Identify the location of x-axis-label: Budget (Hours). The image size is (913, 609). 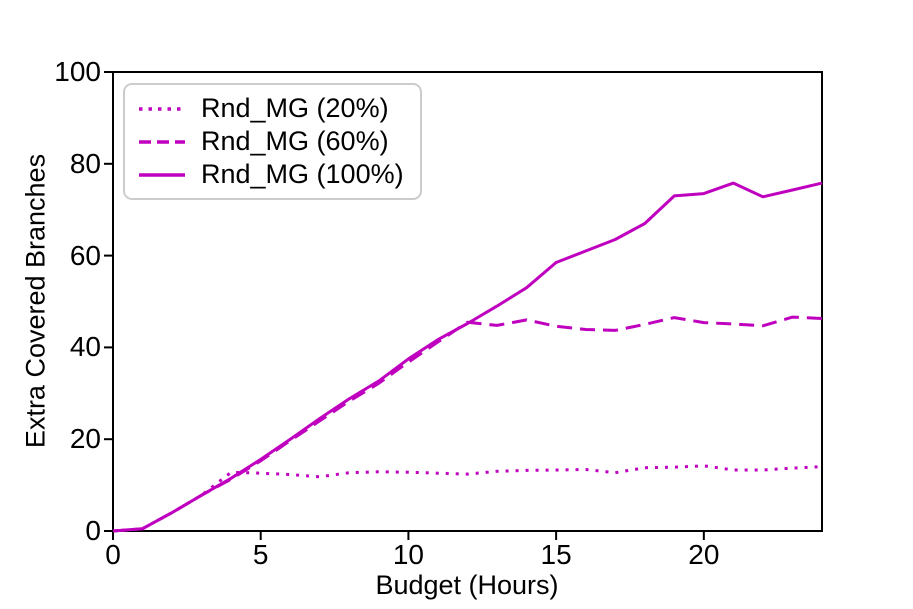
(467, 585).